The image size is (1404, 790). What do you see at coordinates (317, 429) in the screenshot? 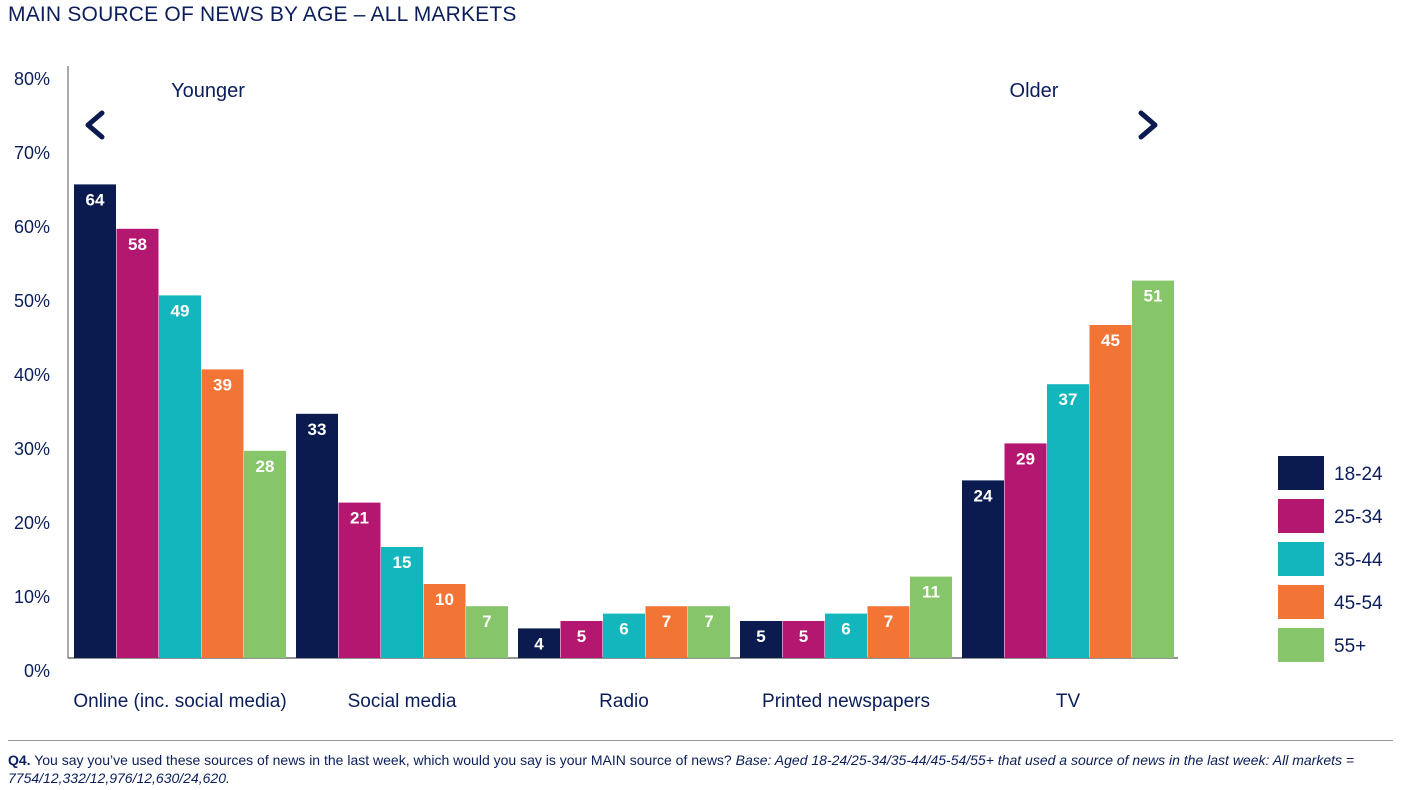
I see `bar-value-label: 33` at bounding box center [317, 429].